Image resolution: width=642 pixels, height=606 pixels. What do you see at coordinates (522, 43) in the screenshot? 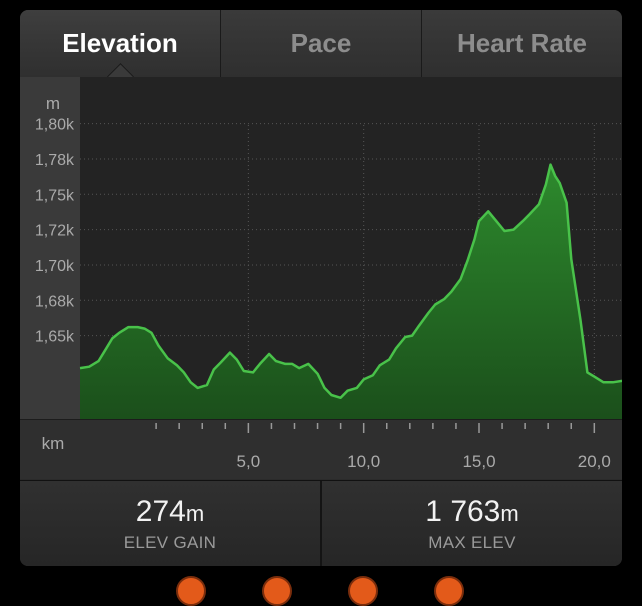
I see `tab-heart-rate: Heart Rate` at bounding box center [522, 43].